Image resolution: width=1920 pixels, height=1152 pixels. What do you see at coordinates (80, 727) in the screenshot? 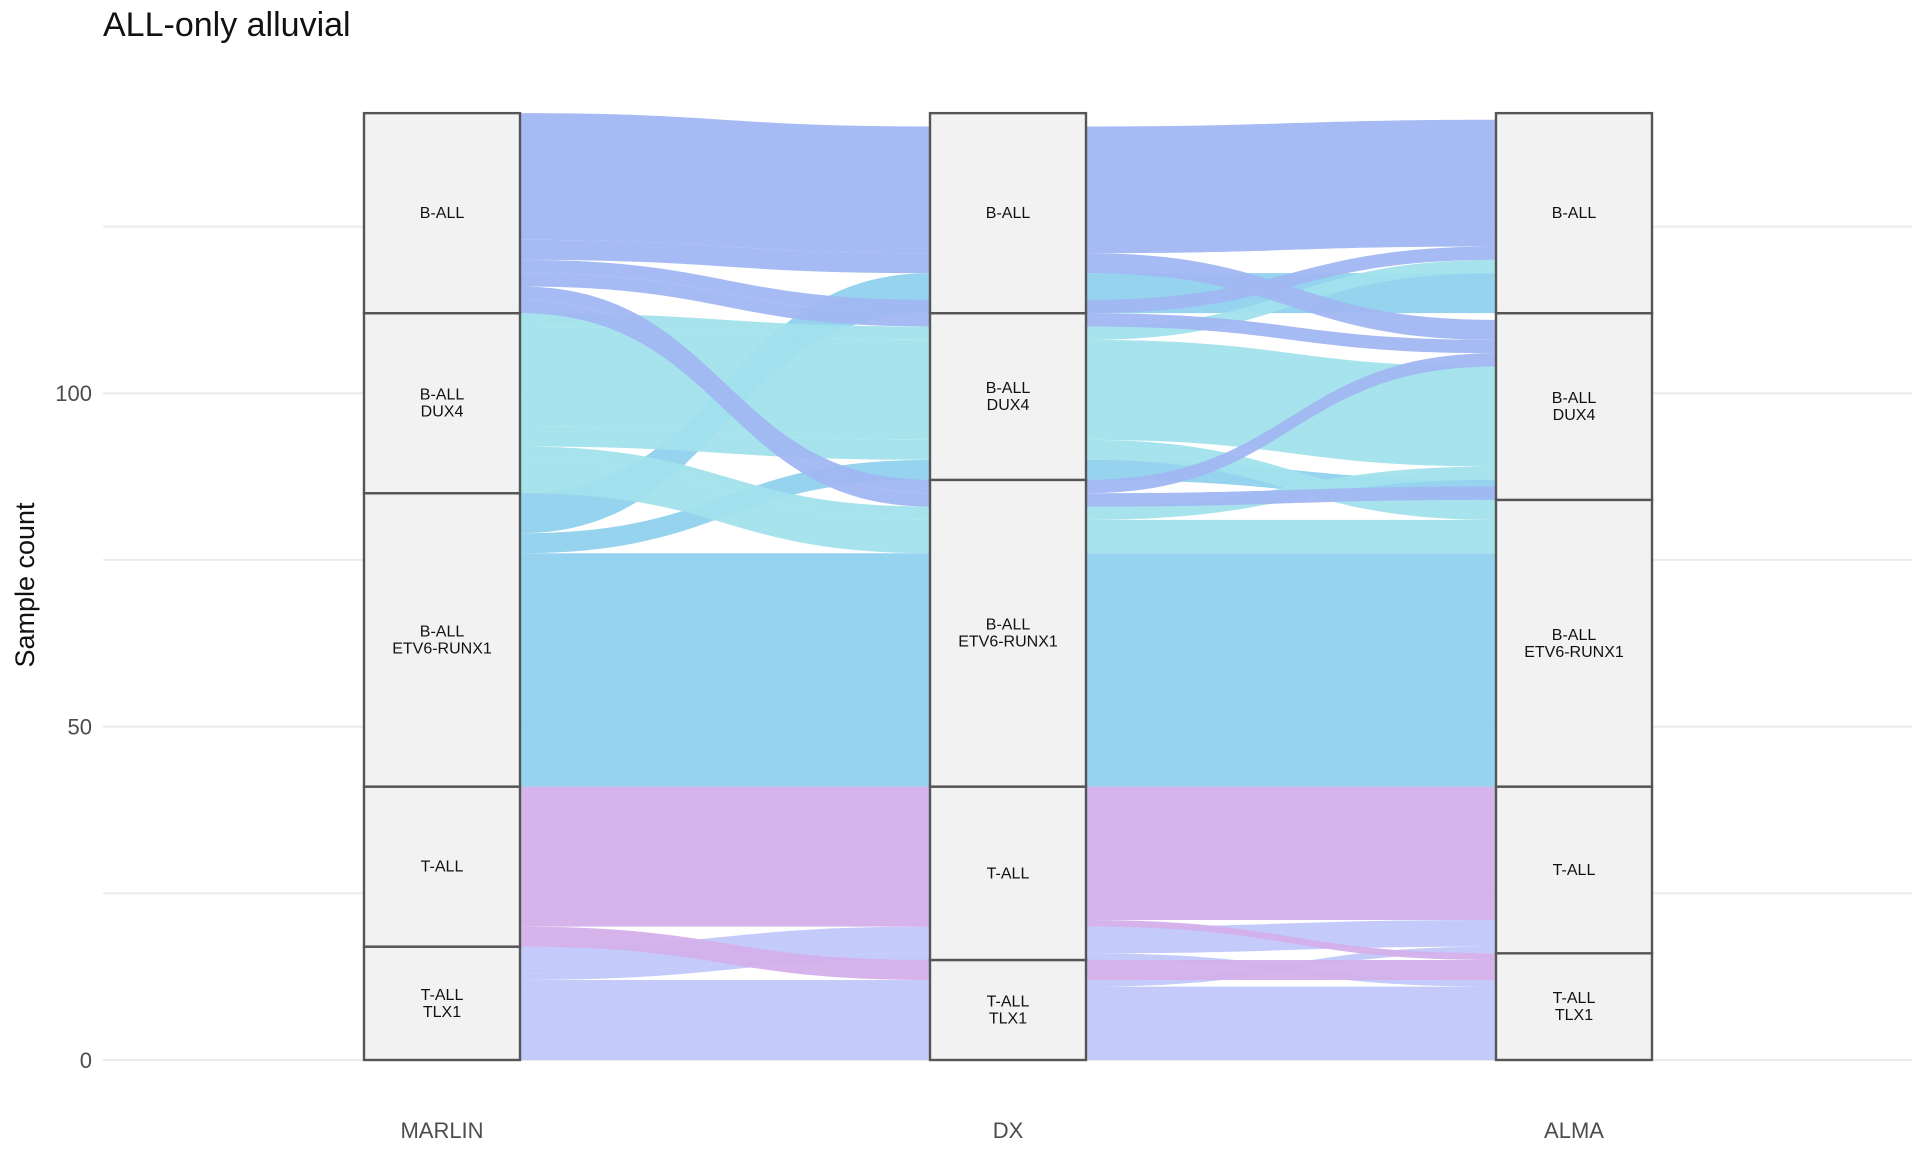
I see `y-tick-label: 50` at bounding box center [80, 727].